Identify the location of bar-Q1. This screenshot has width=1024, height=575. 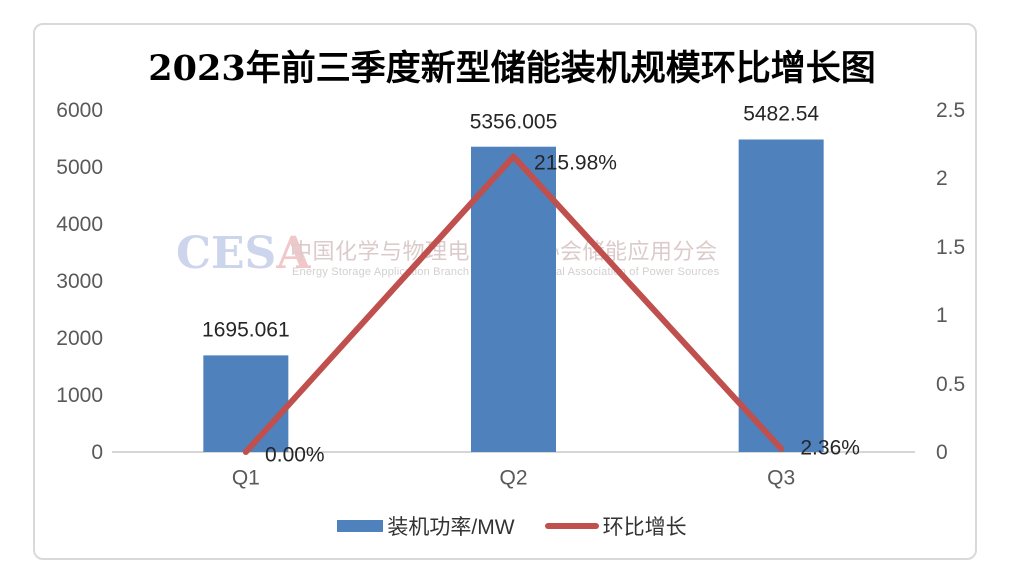
(246, 403).